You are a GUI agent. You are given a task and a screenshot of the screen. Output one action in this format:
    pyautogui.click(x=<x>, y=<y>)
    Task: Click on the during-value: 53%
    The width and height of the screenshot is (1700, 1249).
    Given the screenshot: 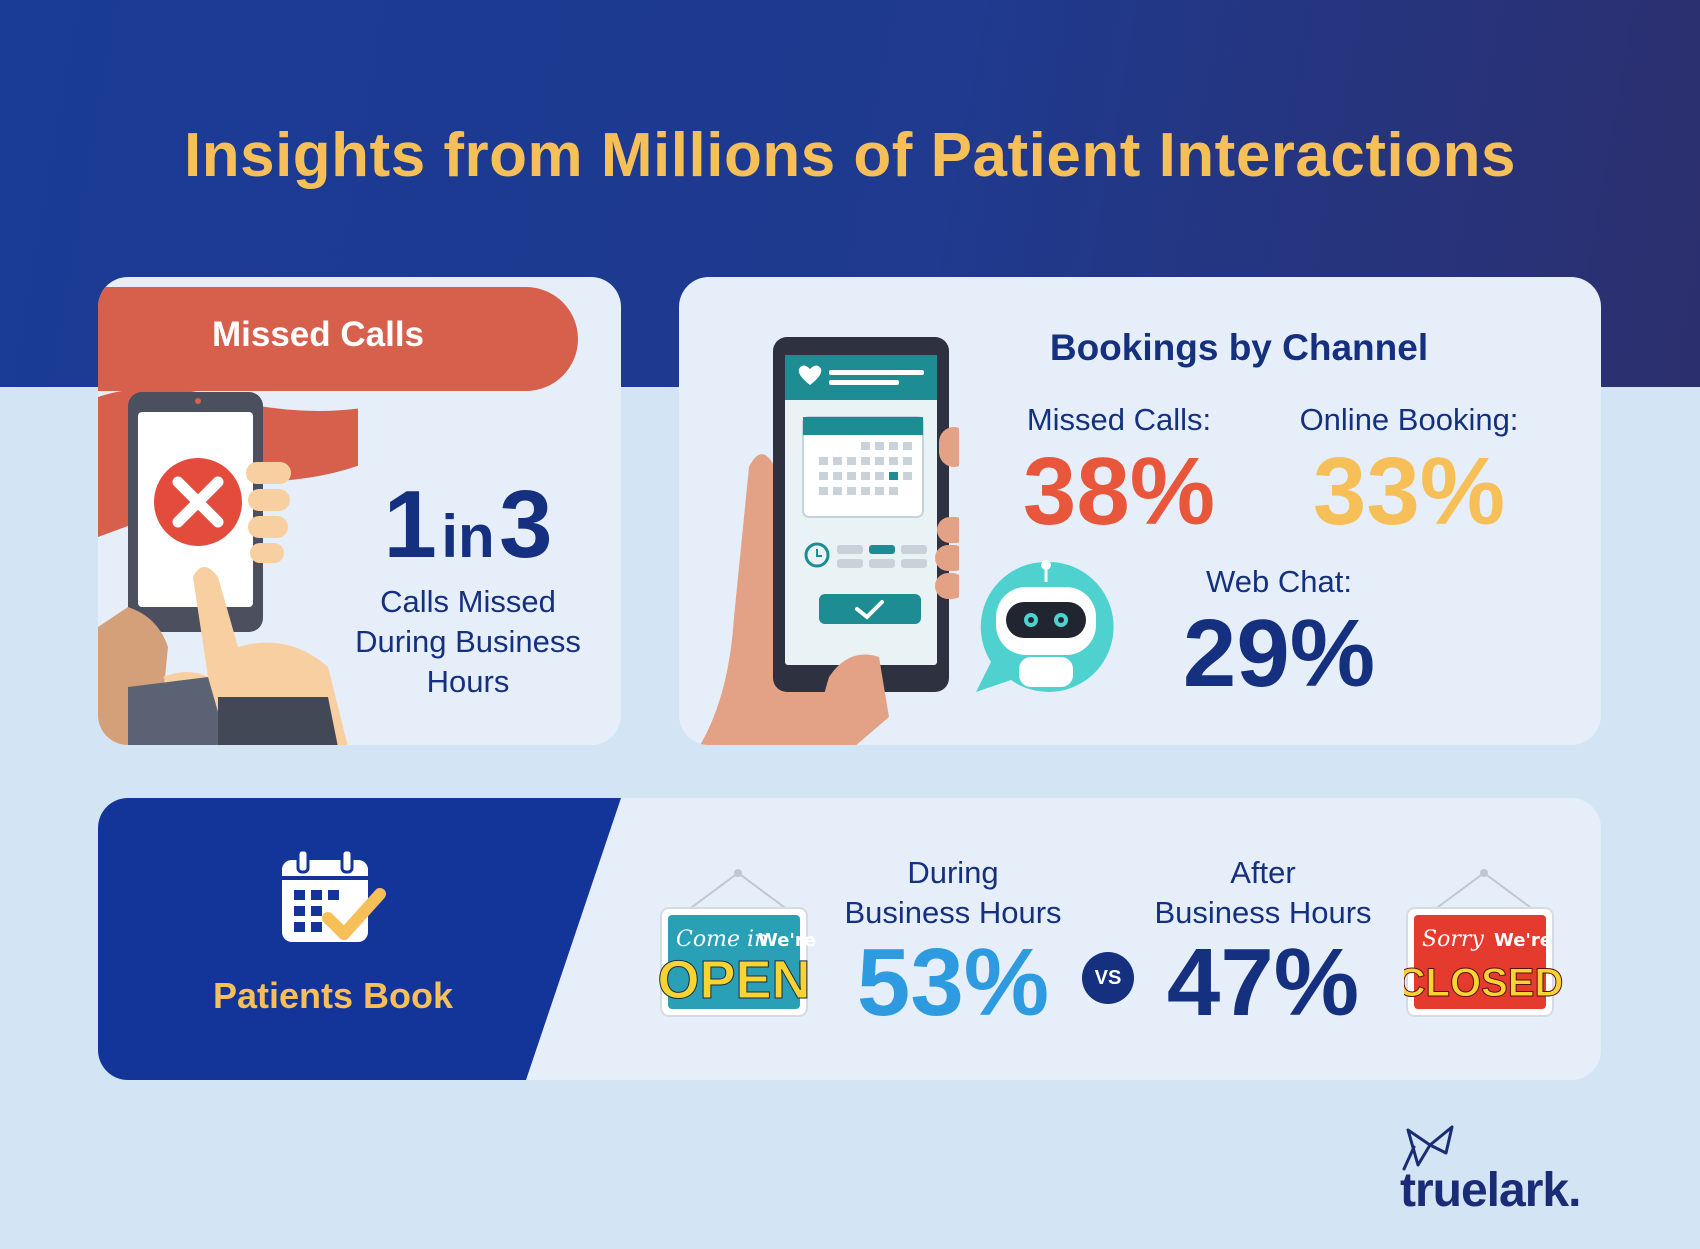 What is the action you would take?
    pyautogui.click(x=953, y=982)
    